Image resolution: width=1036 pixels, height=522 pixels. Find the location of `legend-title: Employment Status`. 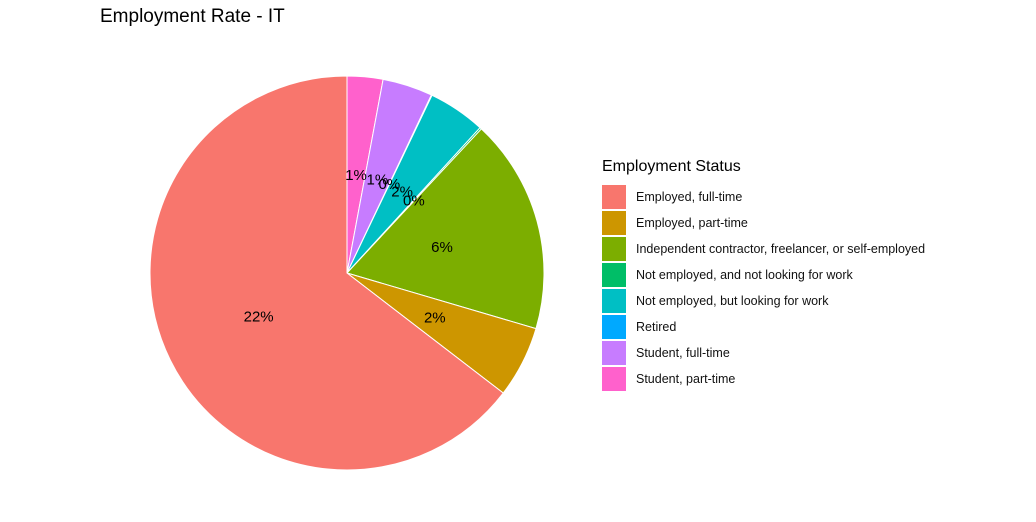

legend-title: Employment Status is located at coordinates (671, 166).